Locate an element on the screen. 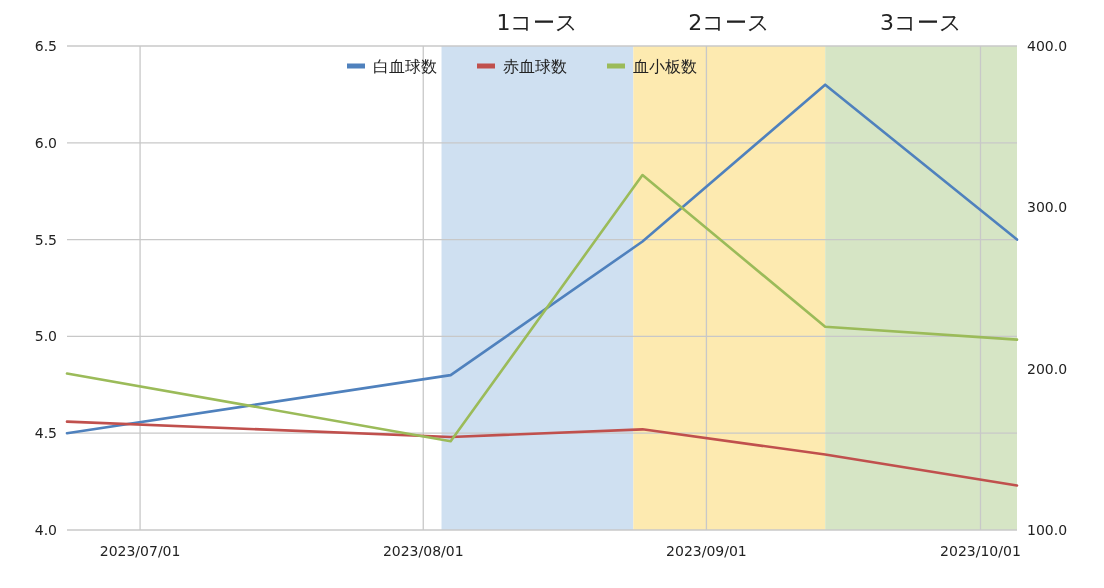 This screenshot has height=588, width=1104. y2-tick-label: 300.0 is located at coordinates (1047, 207).